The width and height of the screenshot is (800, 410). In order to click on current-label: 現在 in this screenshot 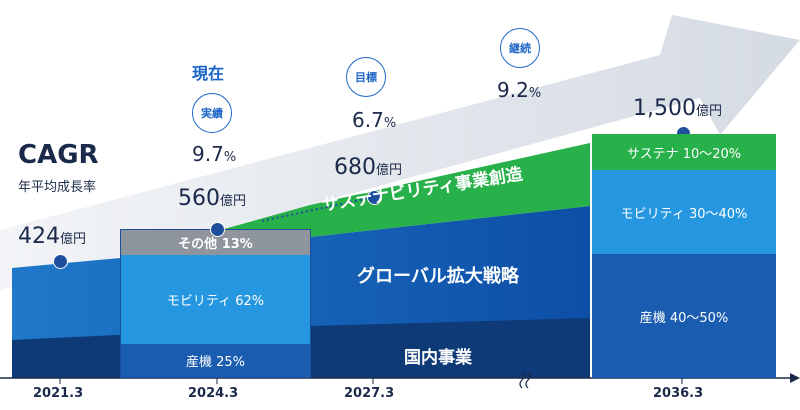, I will do `click(208, 73)`.